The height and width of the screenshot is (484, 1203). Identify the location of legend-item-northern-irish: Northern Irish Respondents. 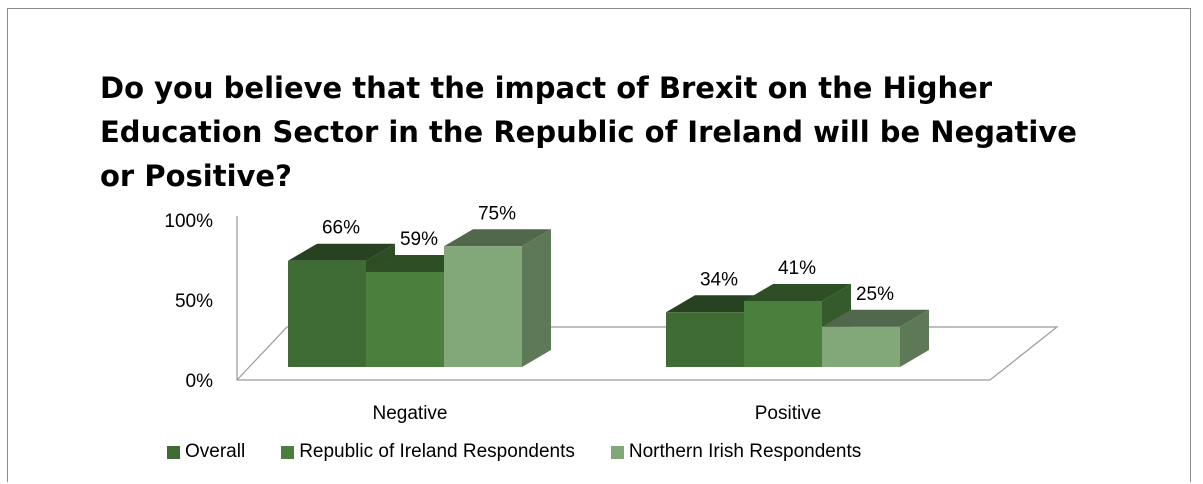
(736, 452).